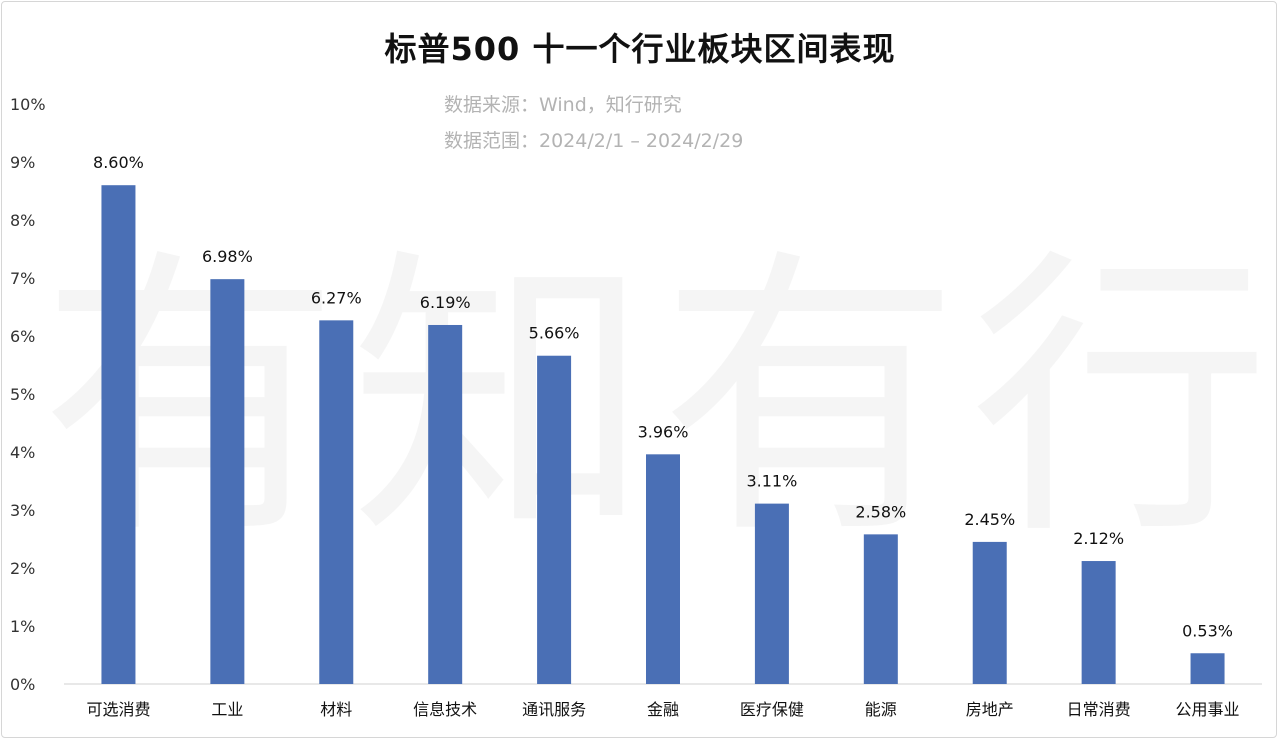  What do you see at coordinates (640, 49) in the screenshot?
I see `chart-title: 标普500 十一个行业板块区间表现` at bounding box center [640, 49].